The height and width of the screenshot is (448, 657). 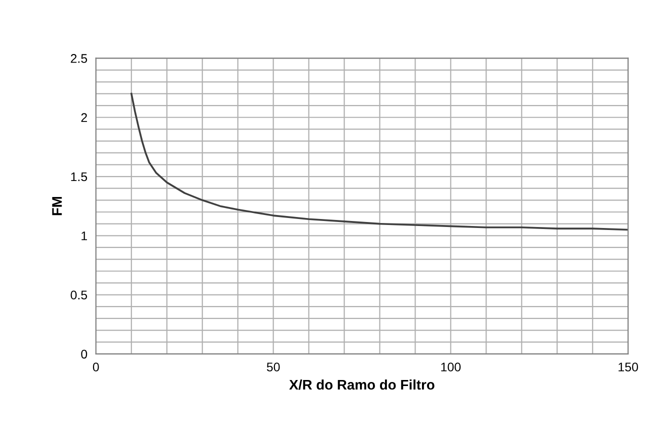 I want to click on x-axis-title: X/R do Ramo do Filtro, so click(x=361, y=384).